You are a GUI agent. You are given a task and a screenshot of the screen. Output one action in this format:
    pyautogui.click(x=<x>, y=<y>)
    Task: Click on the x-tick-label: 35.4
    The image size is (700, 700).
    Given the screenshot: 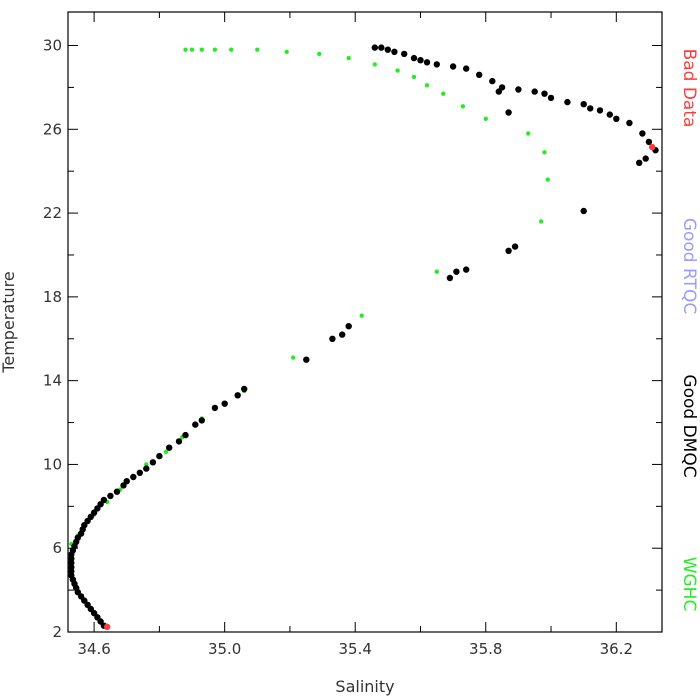 What is the action you would take?
    pyautogui.click(x=355, y=649)
    